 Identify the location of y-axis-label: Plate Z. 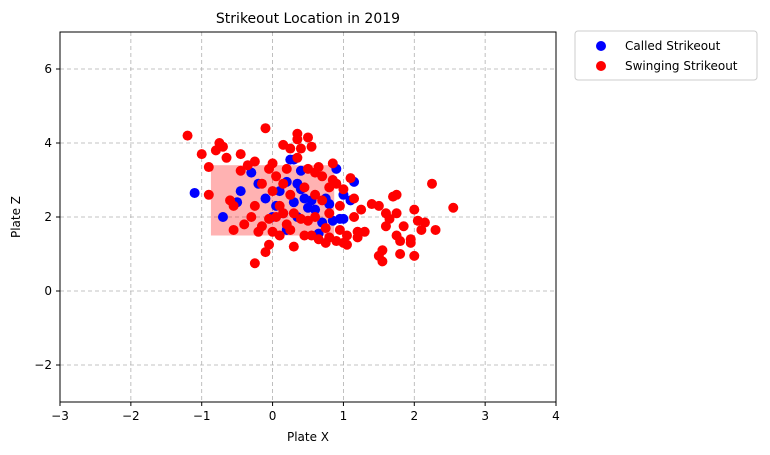
(16, 217).